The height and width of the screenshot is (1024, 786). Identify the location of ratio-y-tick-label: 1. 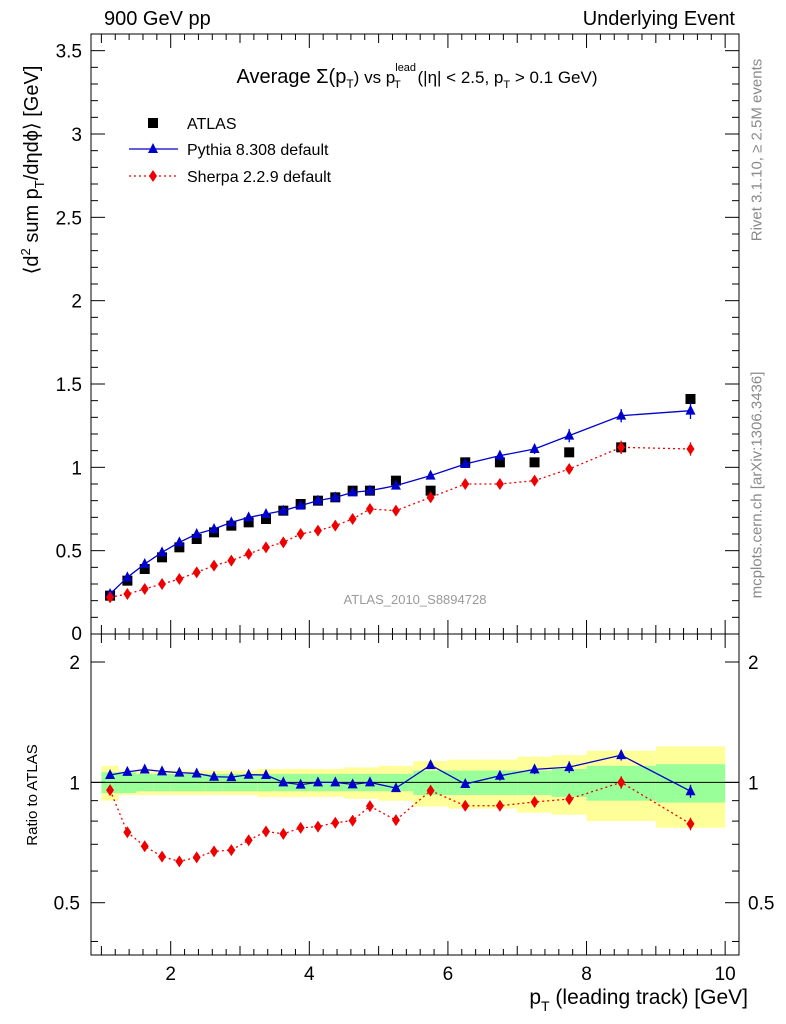
(74, 783).